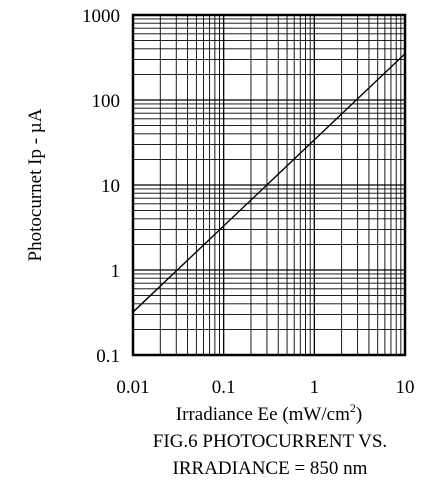  I want to click on x-tick-label: 1, so click(315, 387).